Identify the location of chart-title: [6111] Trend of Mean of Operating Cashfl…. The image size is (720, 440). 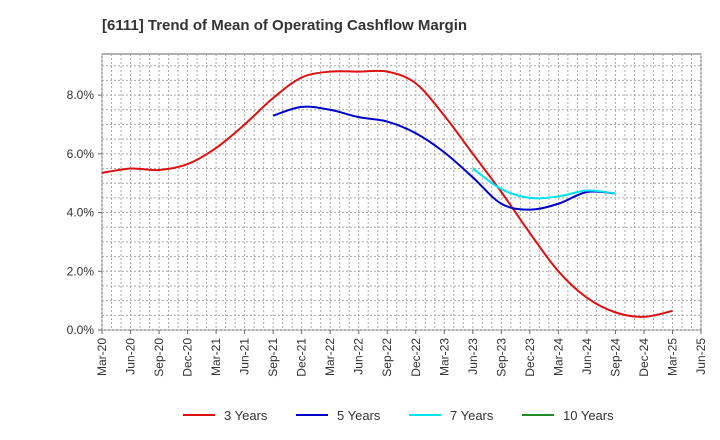
(284, 25).